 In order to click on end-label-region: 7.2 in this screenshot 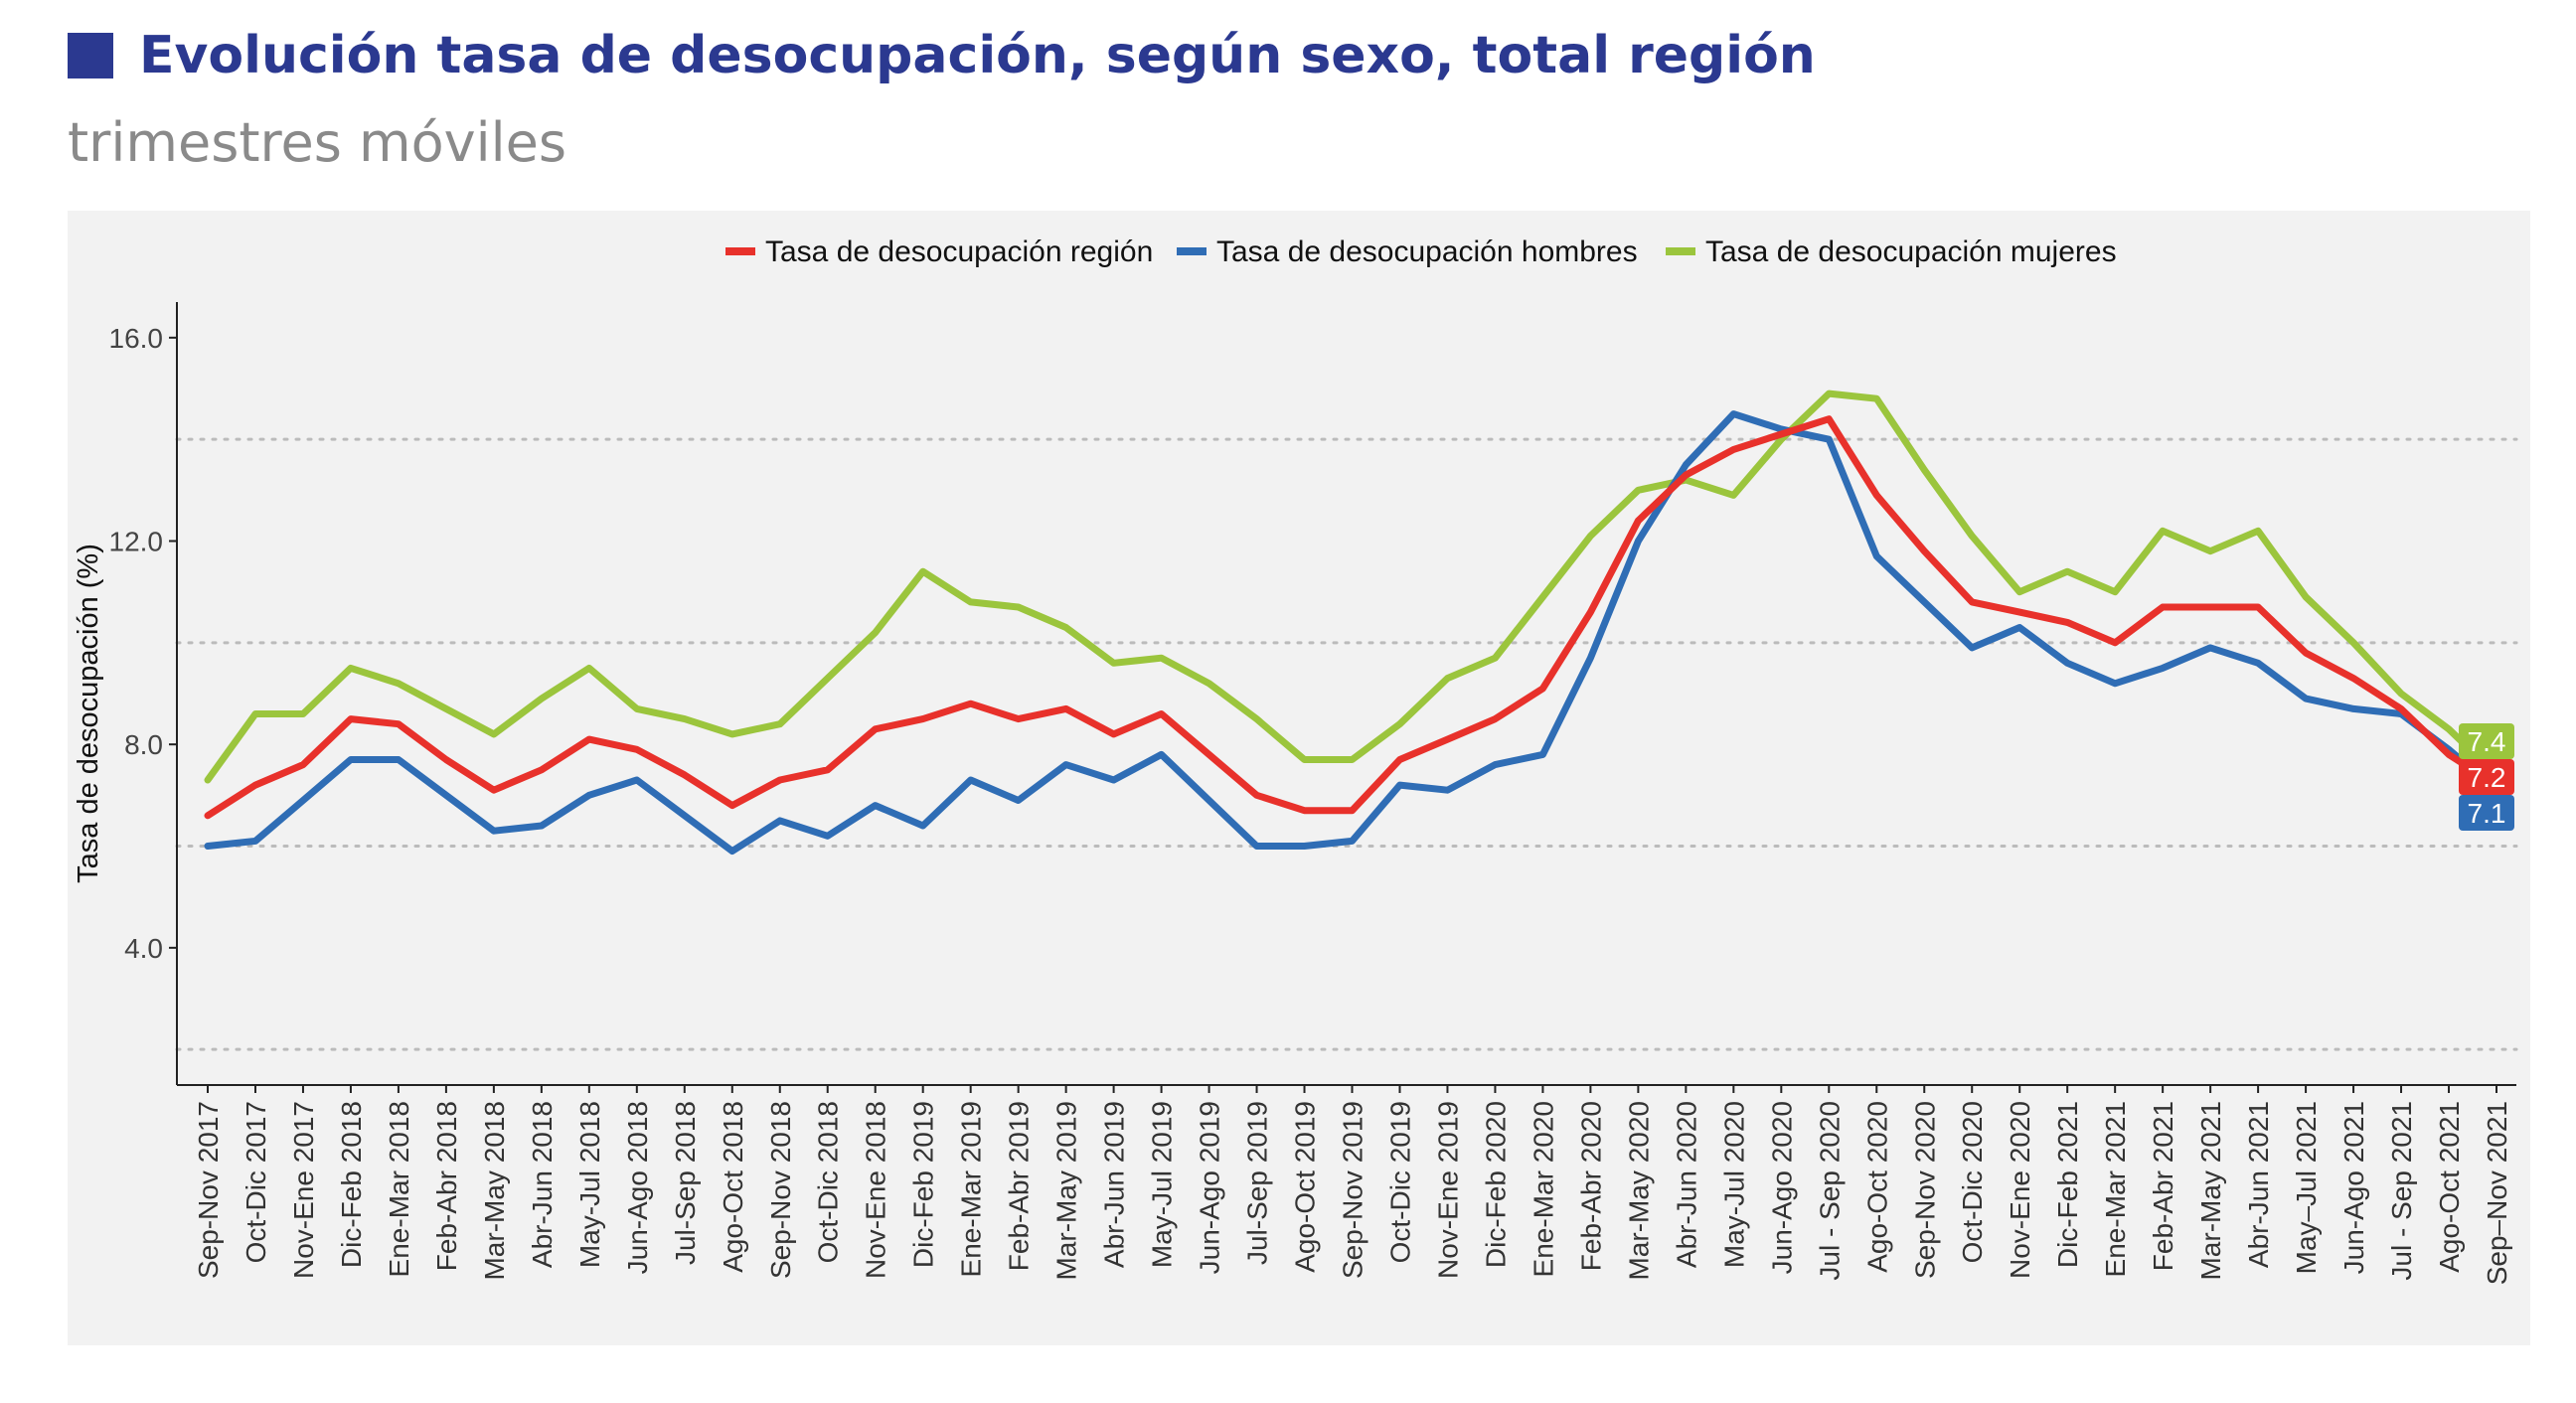, I will do `click(2487, 777)`.